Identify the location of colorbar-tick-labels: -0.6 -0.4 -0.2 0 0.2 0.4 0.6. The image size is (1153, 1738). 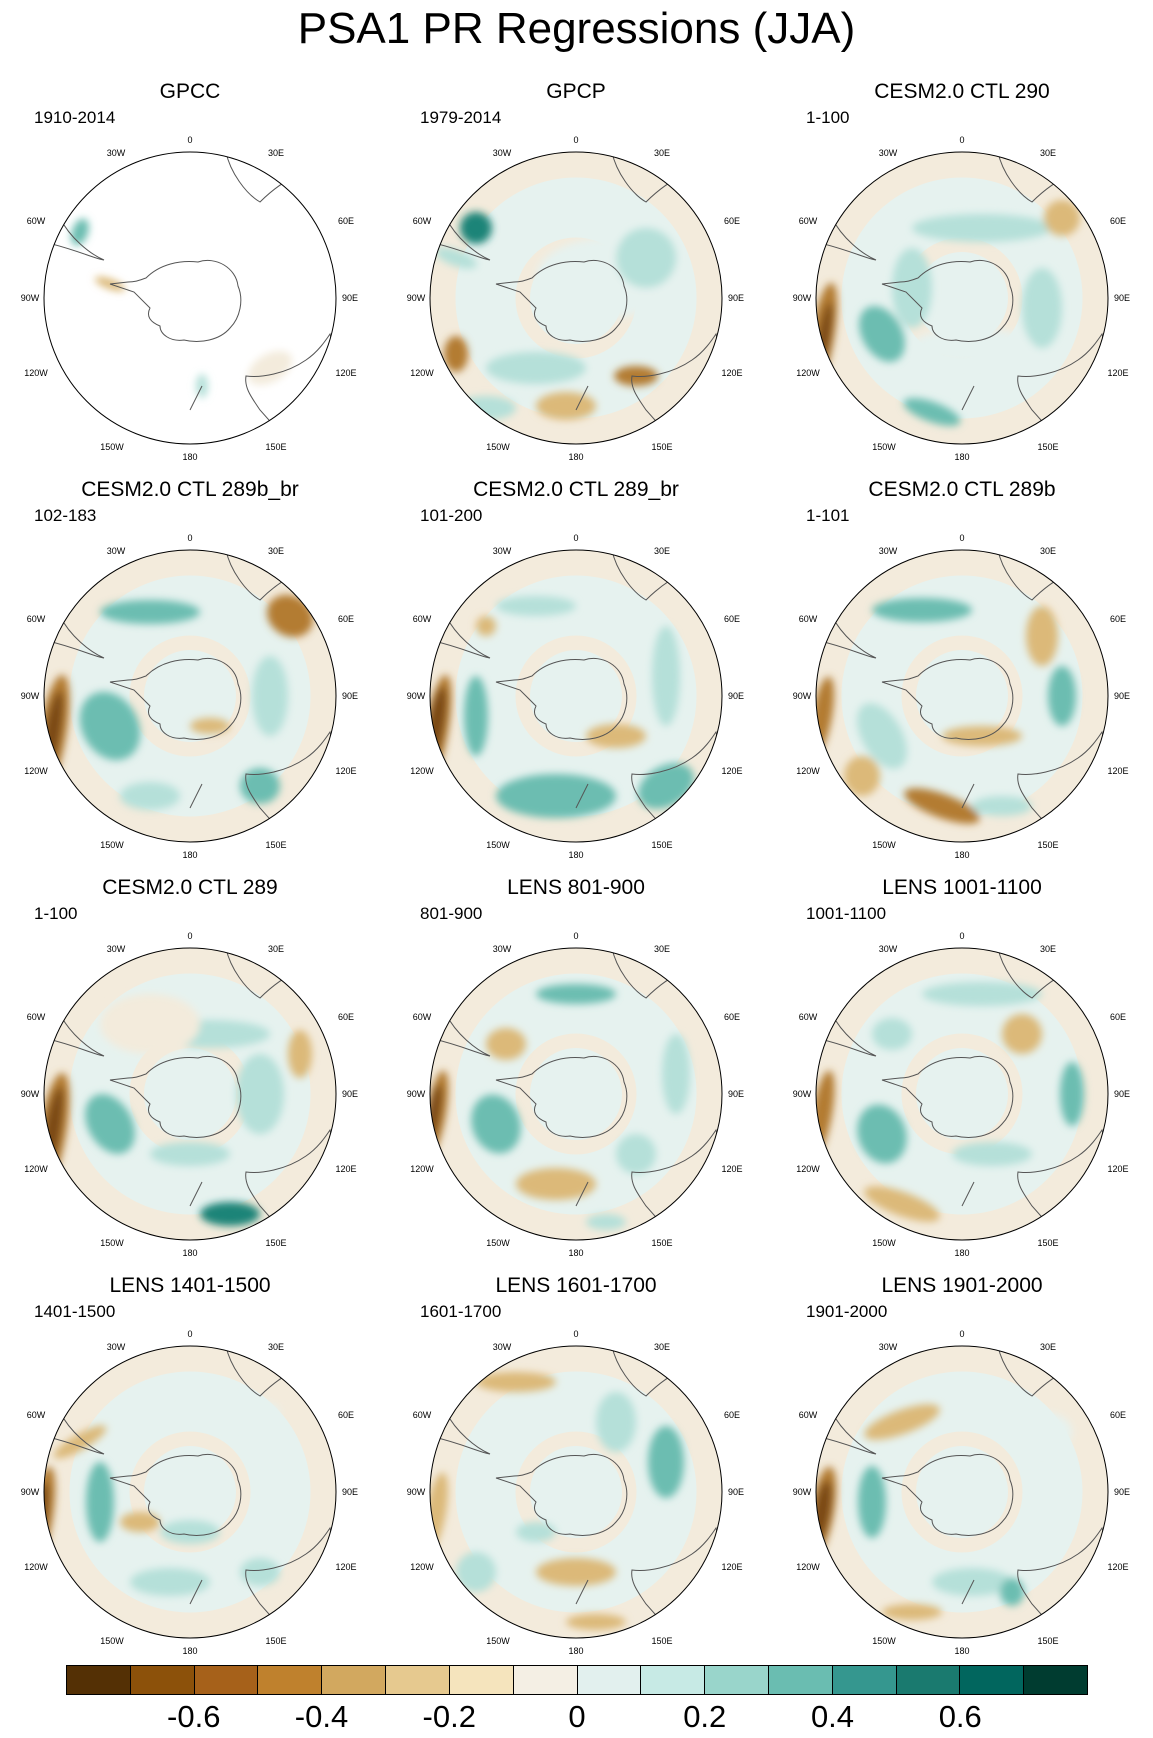
(577, 1718).